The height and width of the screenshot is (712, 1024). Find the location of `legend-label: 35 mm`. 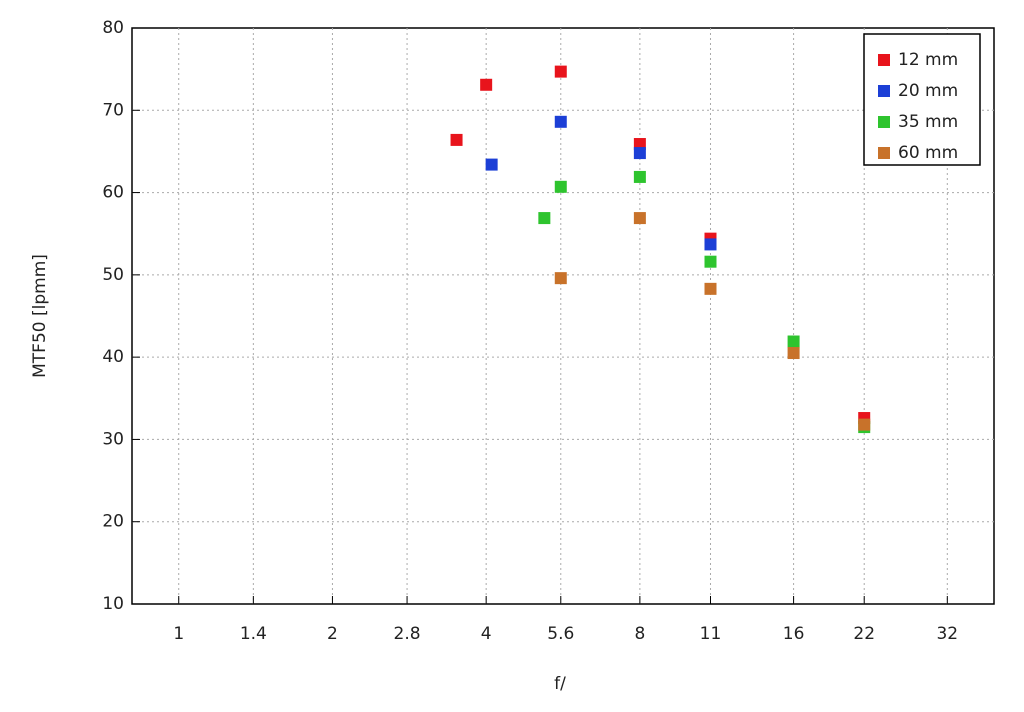

legend-label: 35 mm is located at coordinates (928, 122).